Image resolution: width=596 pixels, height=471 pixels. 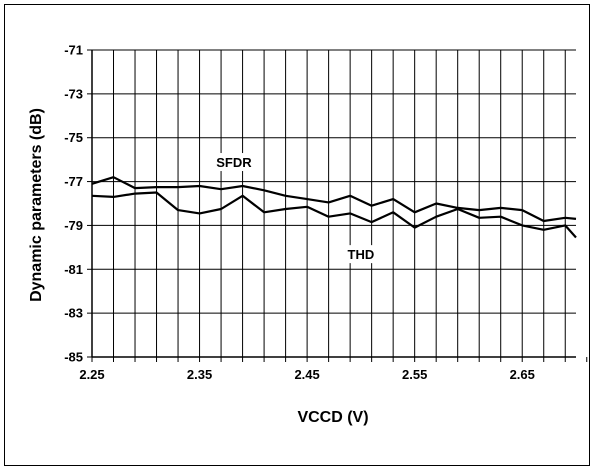 I want to click on series-line-sfdr, so click(x=334, y=199).